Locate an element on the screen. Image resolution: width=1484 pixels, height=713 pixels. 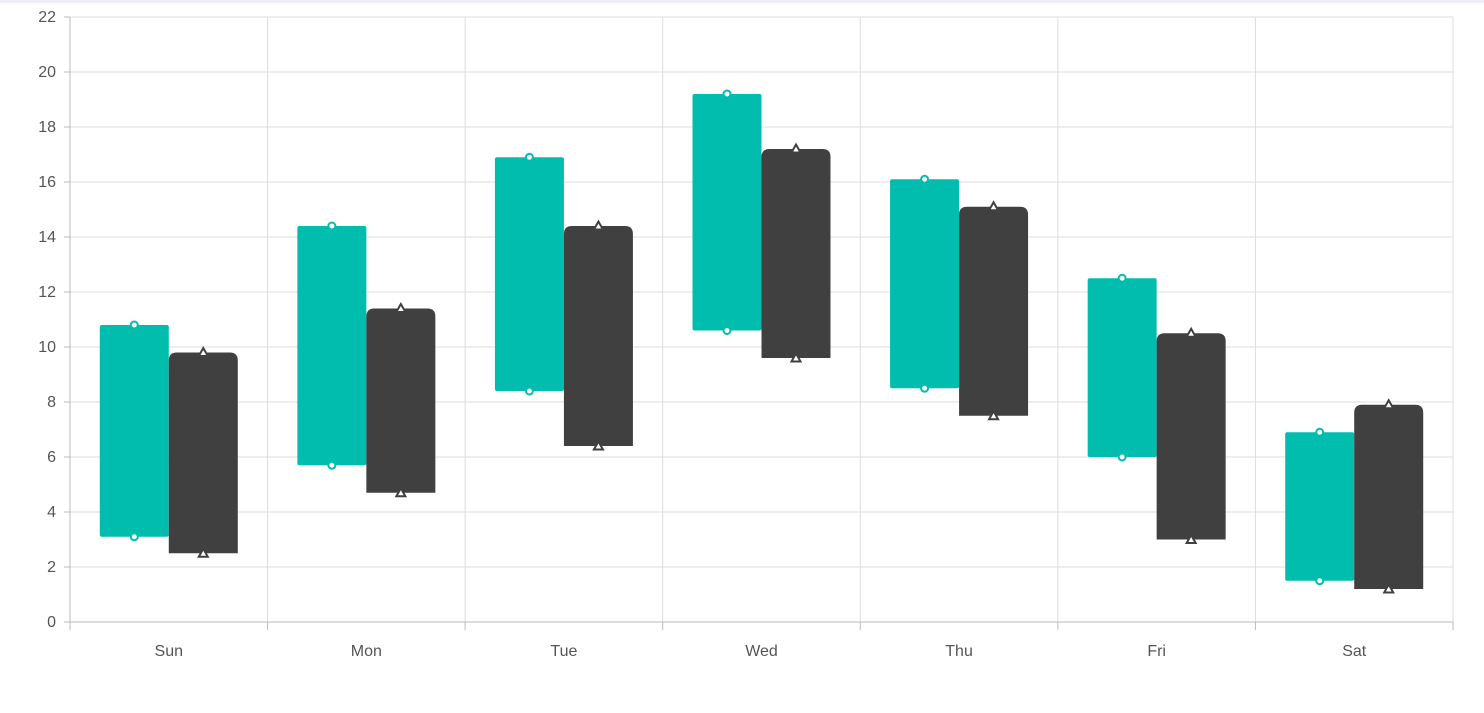
x-tick-label: Sun is located at coordinates (169, 651).